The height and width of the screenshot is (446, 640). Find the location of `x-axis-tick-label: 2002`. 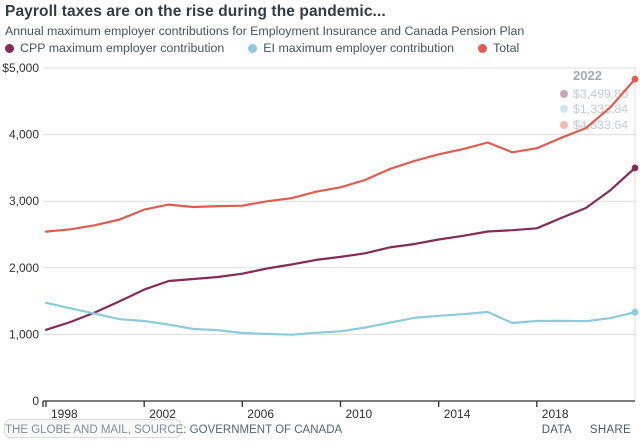

x-axis-tick-label: 2002 is located at coordinates (162, 414).